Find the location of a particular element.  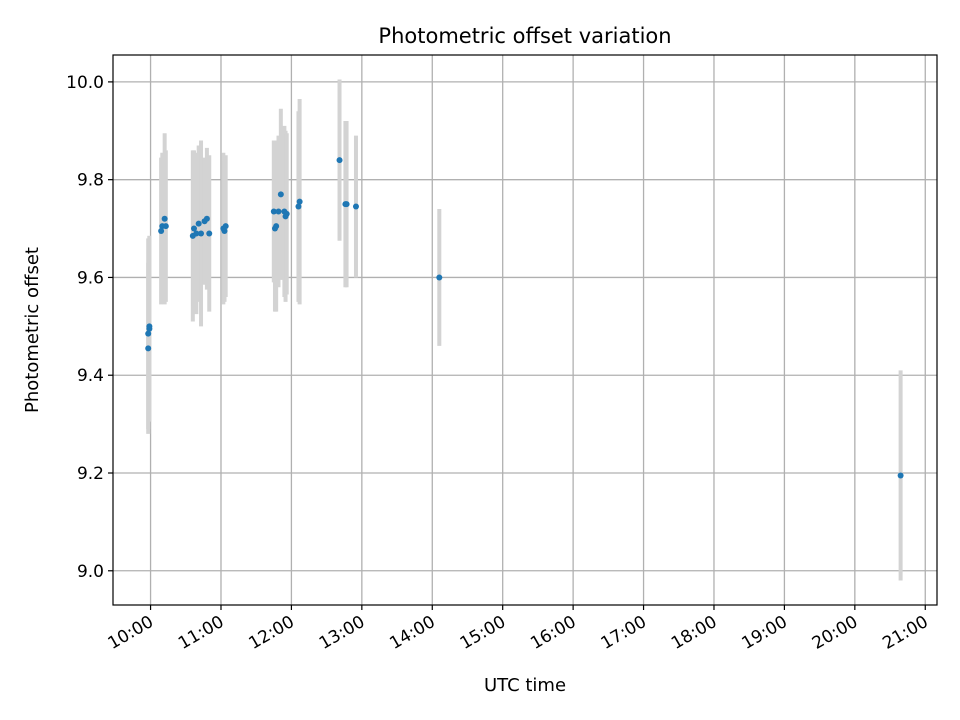

x-tick-label: 11:00 is located at coordinates (201, 633).